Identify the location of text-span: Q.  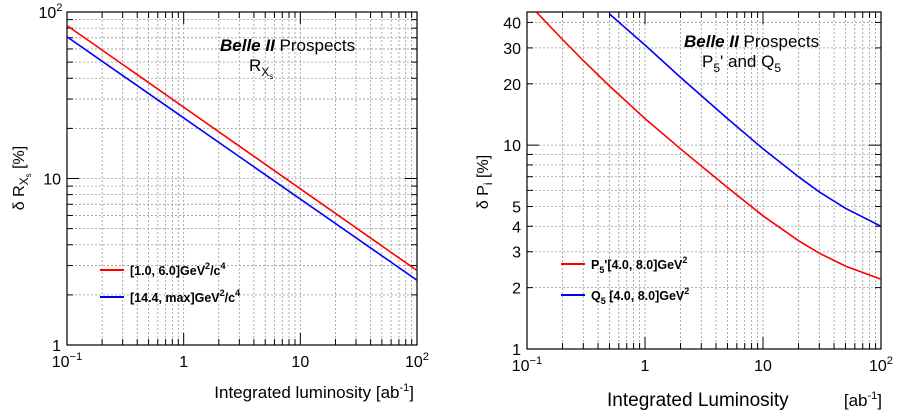
(596, 296).